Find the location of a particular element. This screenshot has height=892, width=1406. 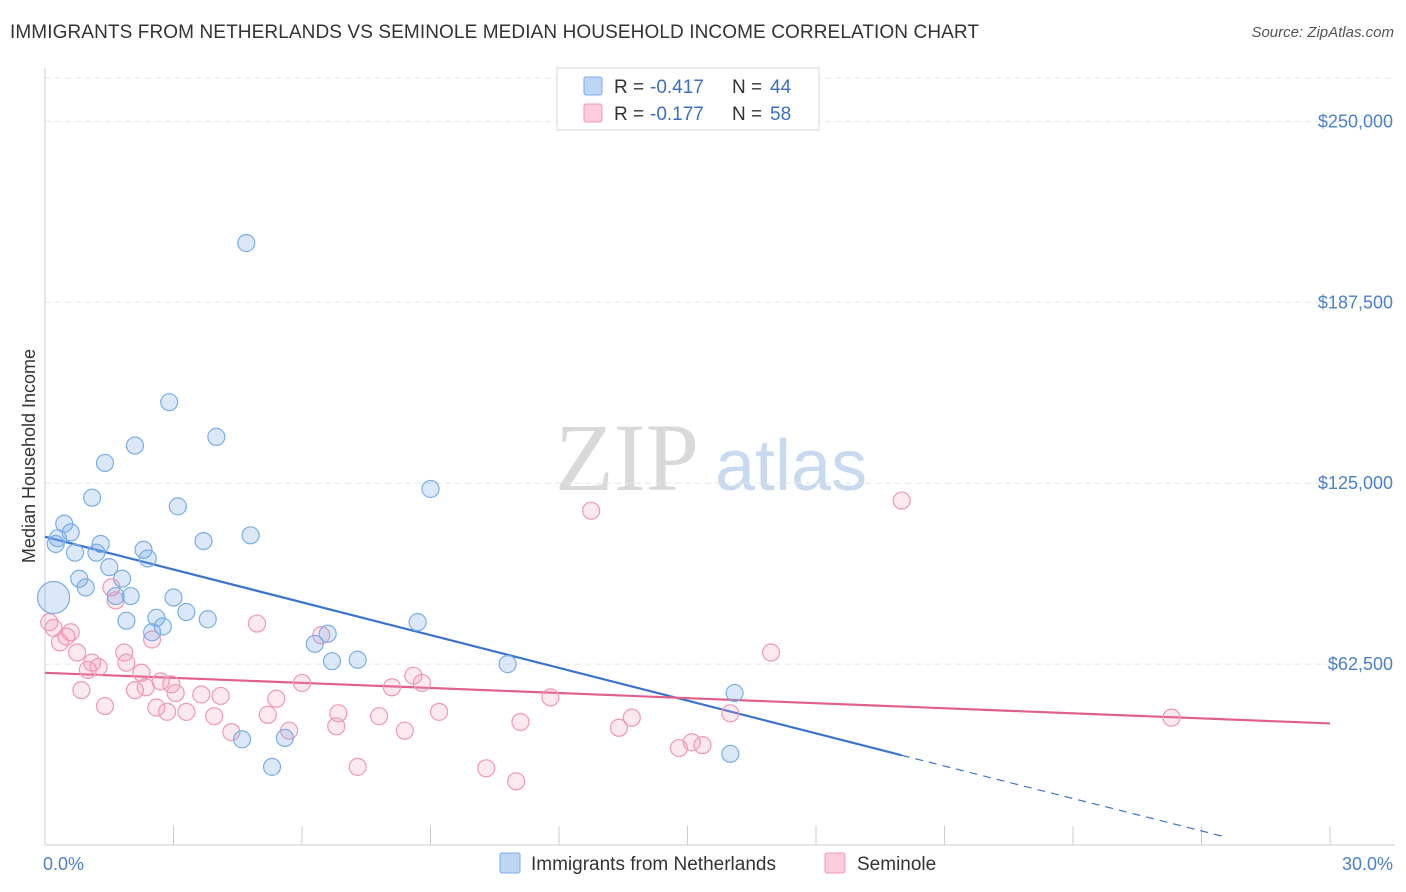

y-tick-label: $125,000 is located at coordinates (1355, 483).